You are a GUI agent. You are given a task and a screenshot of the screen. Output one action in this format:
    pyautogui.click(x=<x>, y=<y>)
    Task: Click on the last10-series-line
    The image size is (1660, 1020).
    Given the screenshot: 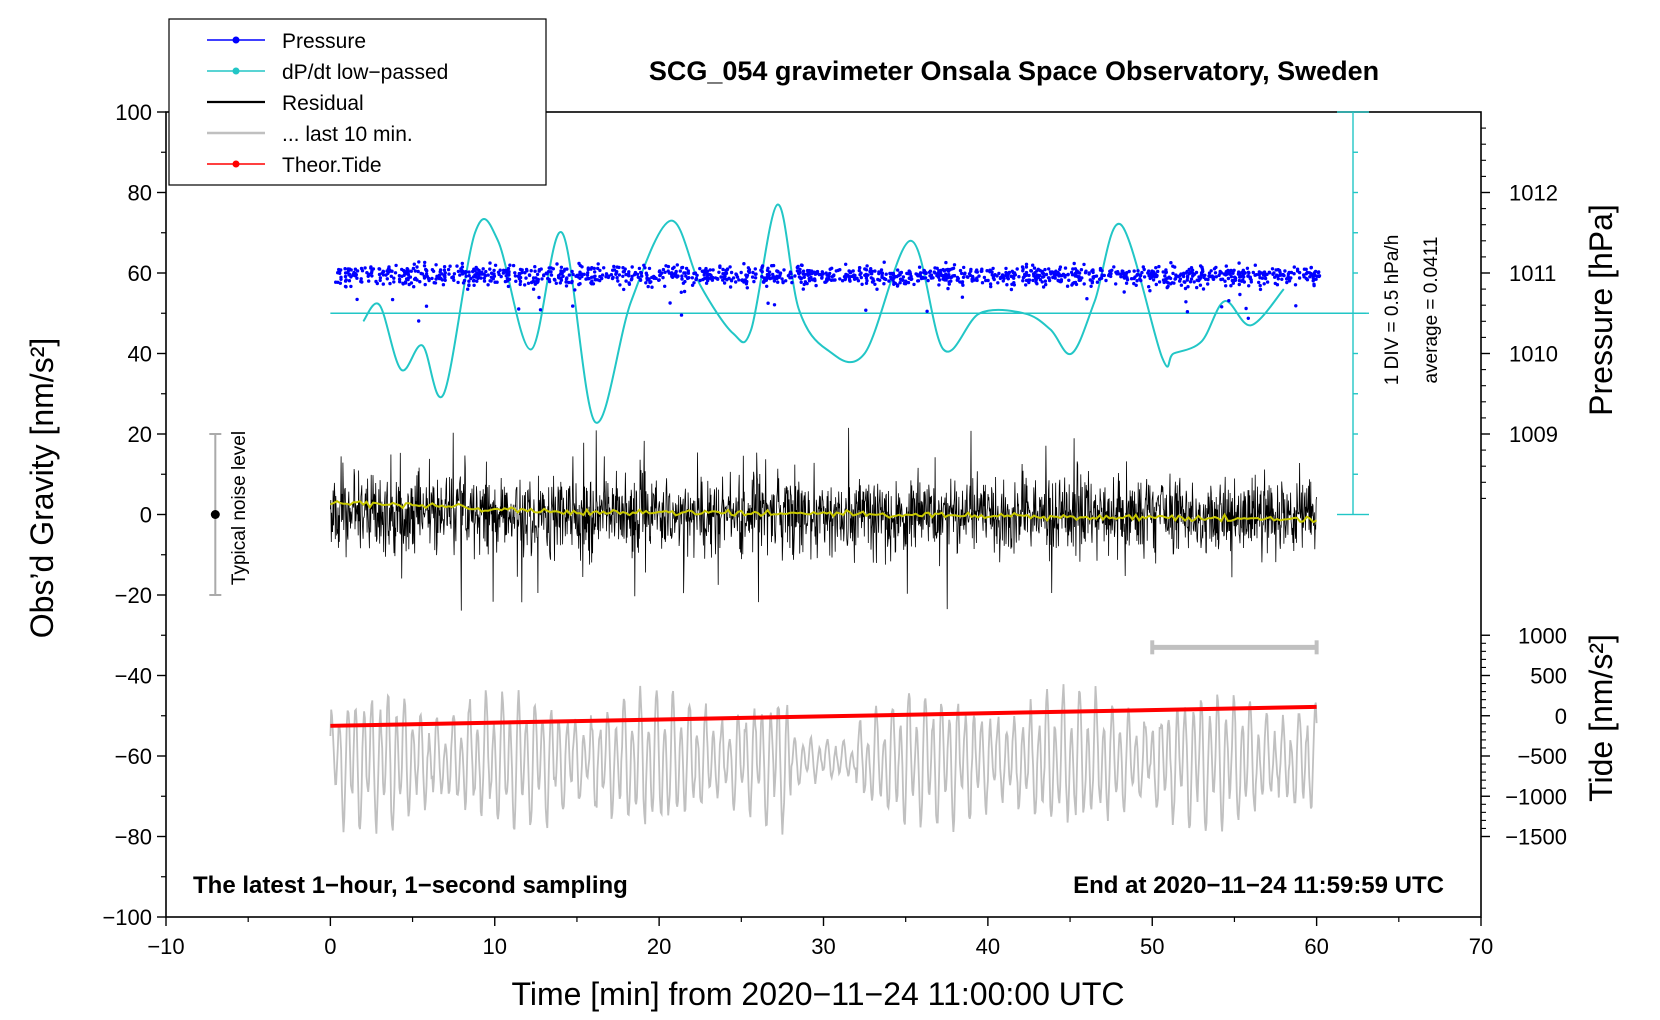 What is the action you would take?
    pyautogui.click(x=823, y=759)
    